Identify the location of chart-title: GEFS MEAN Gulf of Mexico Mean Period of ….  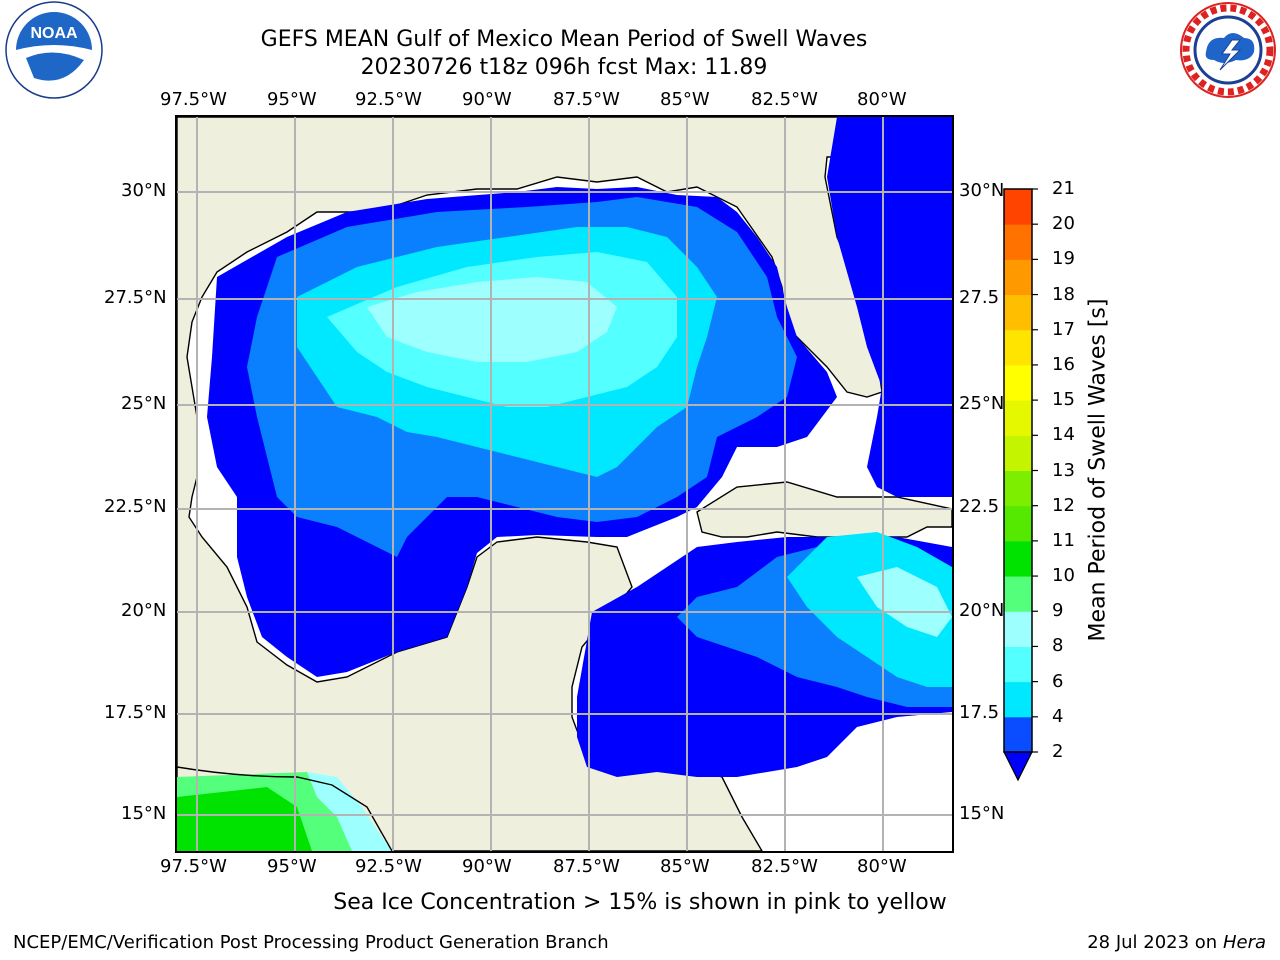
(564, 39).